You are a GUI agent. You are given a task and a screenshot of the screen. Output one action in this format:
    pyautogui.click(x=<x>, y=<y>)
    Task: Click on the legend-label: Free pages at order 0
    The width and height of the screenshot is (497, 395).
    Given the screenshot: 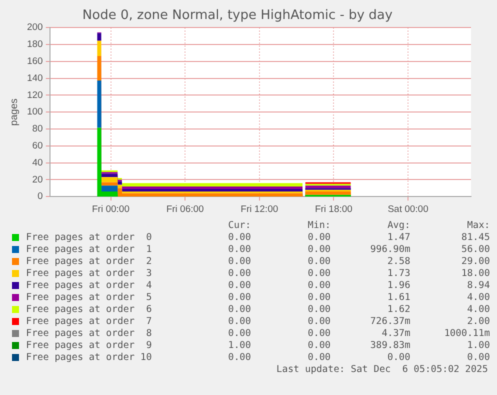 What is the action you would take?
    pyautogui.click(x=89, y=238)
    